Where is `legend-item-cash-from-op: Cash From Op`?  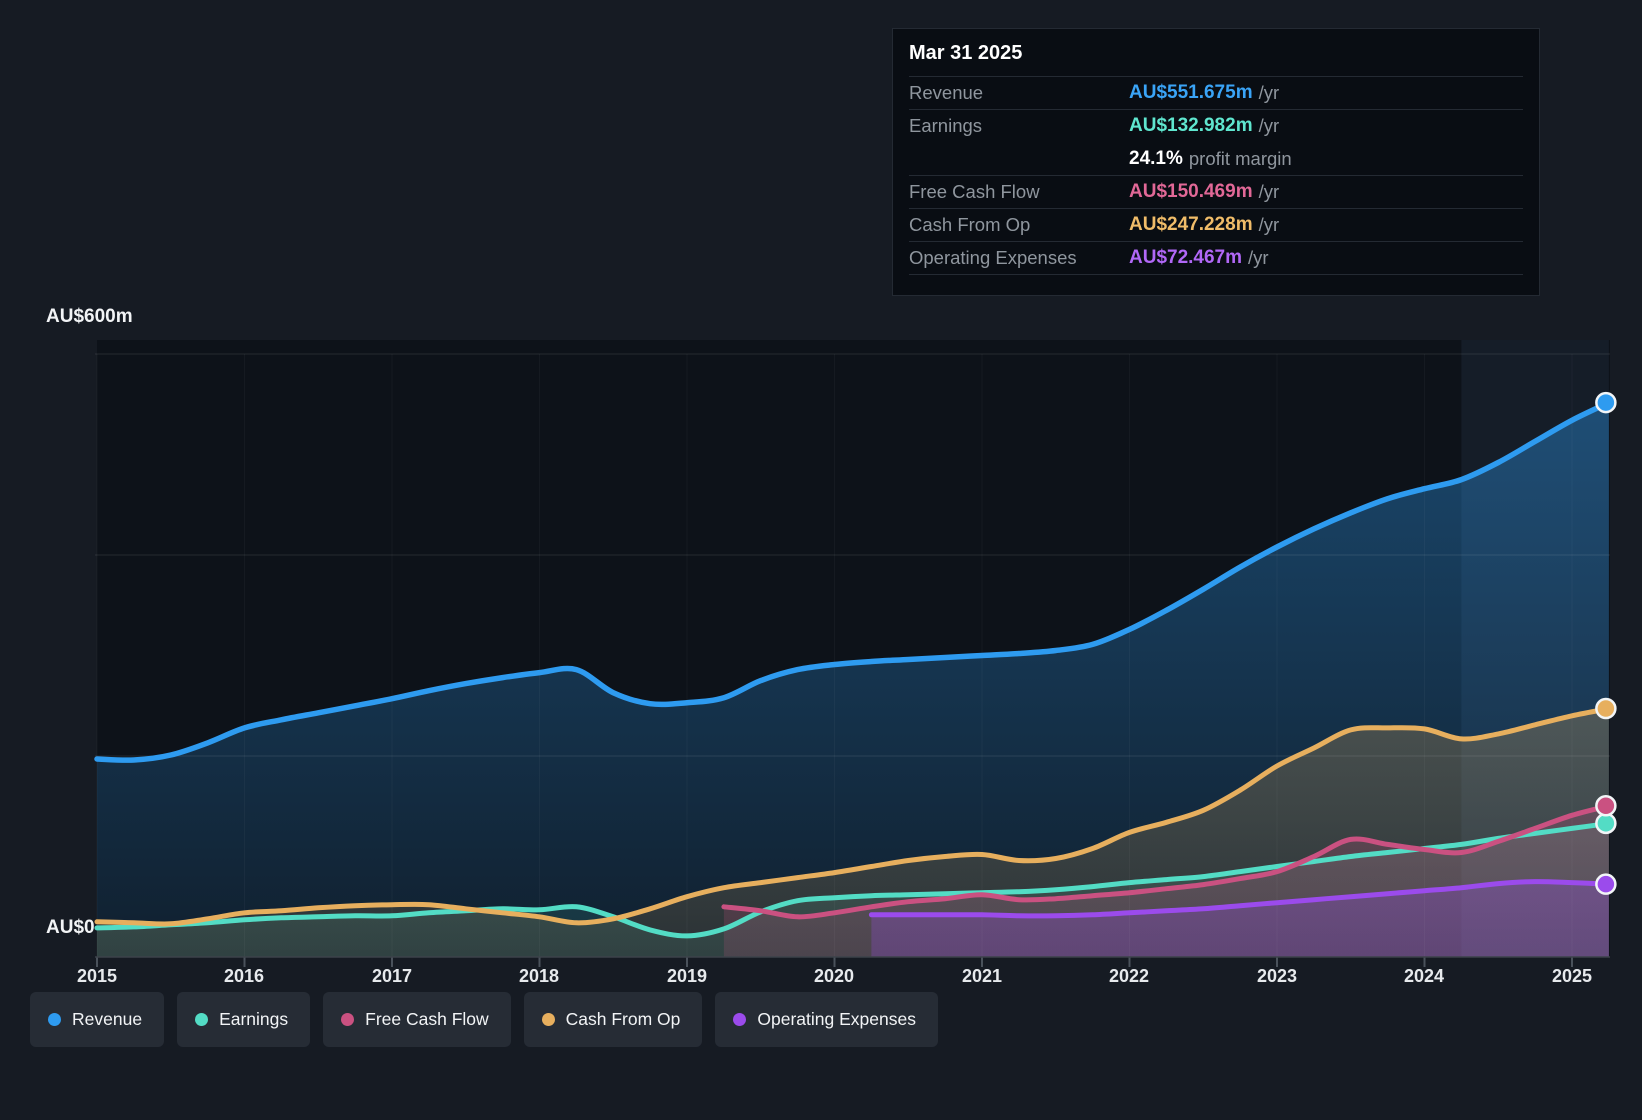
legend-item-cash-from-op: Cash From Op is located at coordinates (613, 1019).